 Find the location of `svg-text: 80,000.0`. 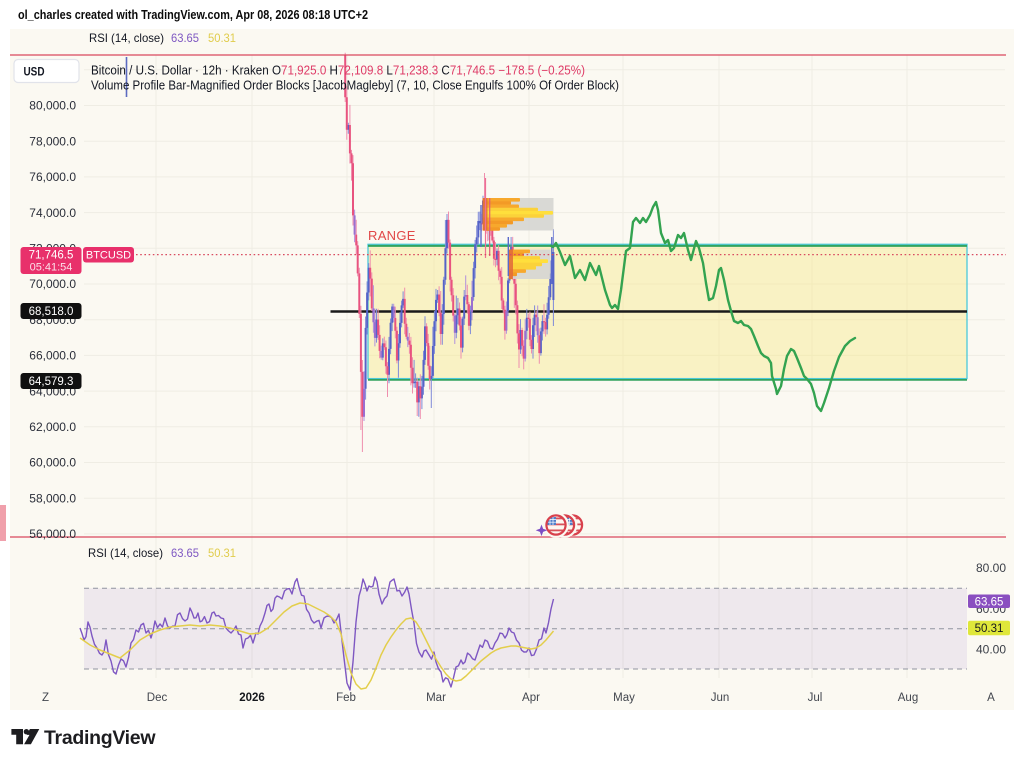

svg-text: 80,000.0 is located at coordinates (52, 106).